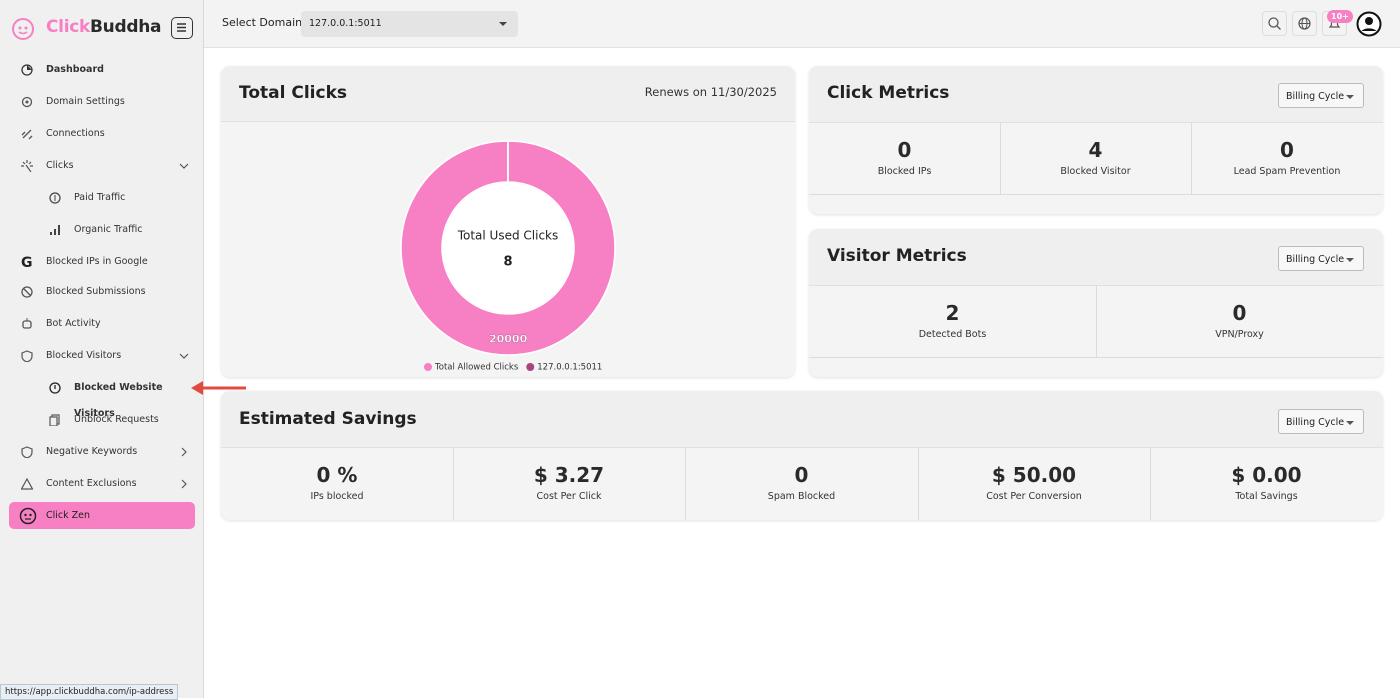 The image size is (1400, 700). Describe the element at coordinates (801, 496) in the screenshot. I see `metric-label: Spam Blocked` at that location.